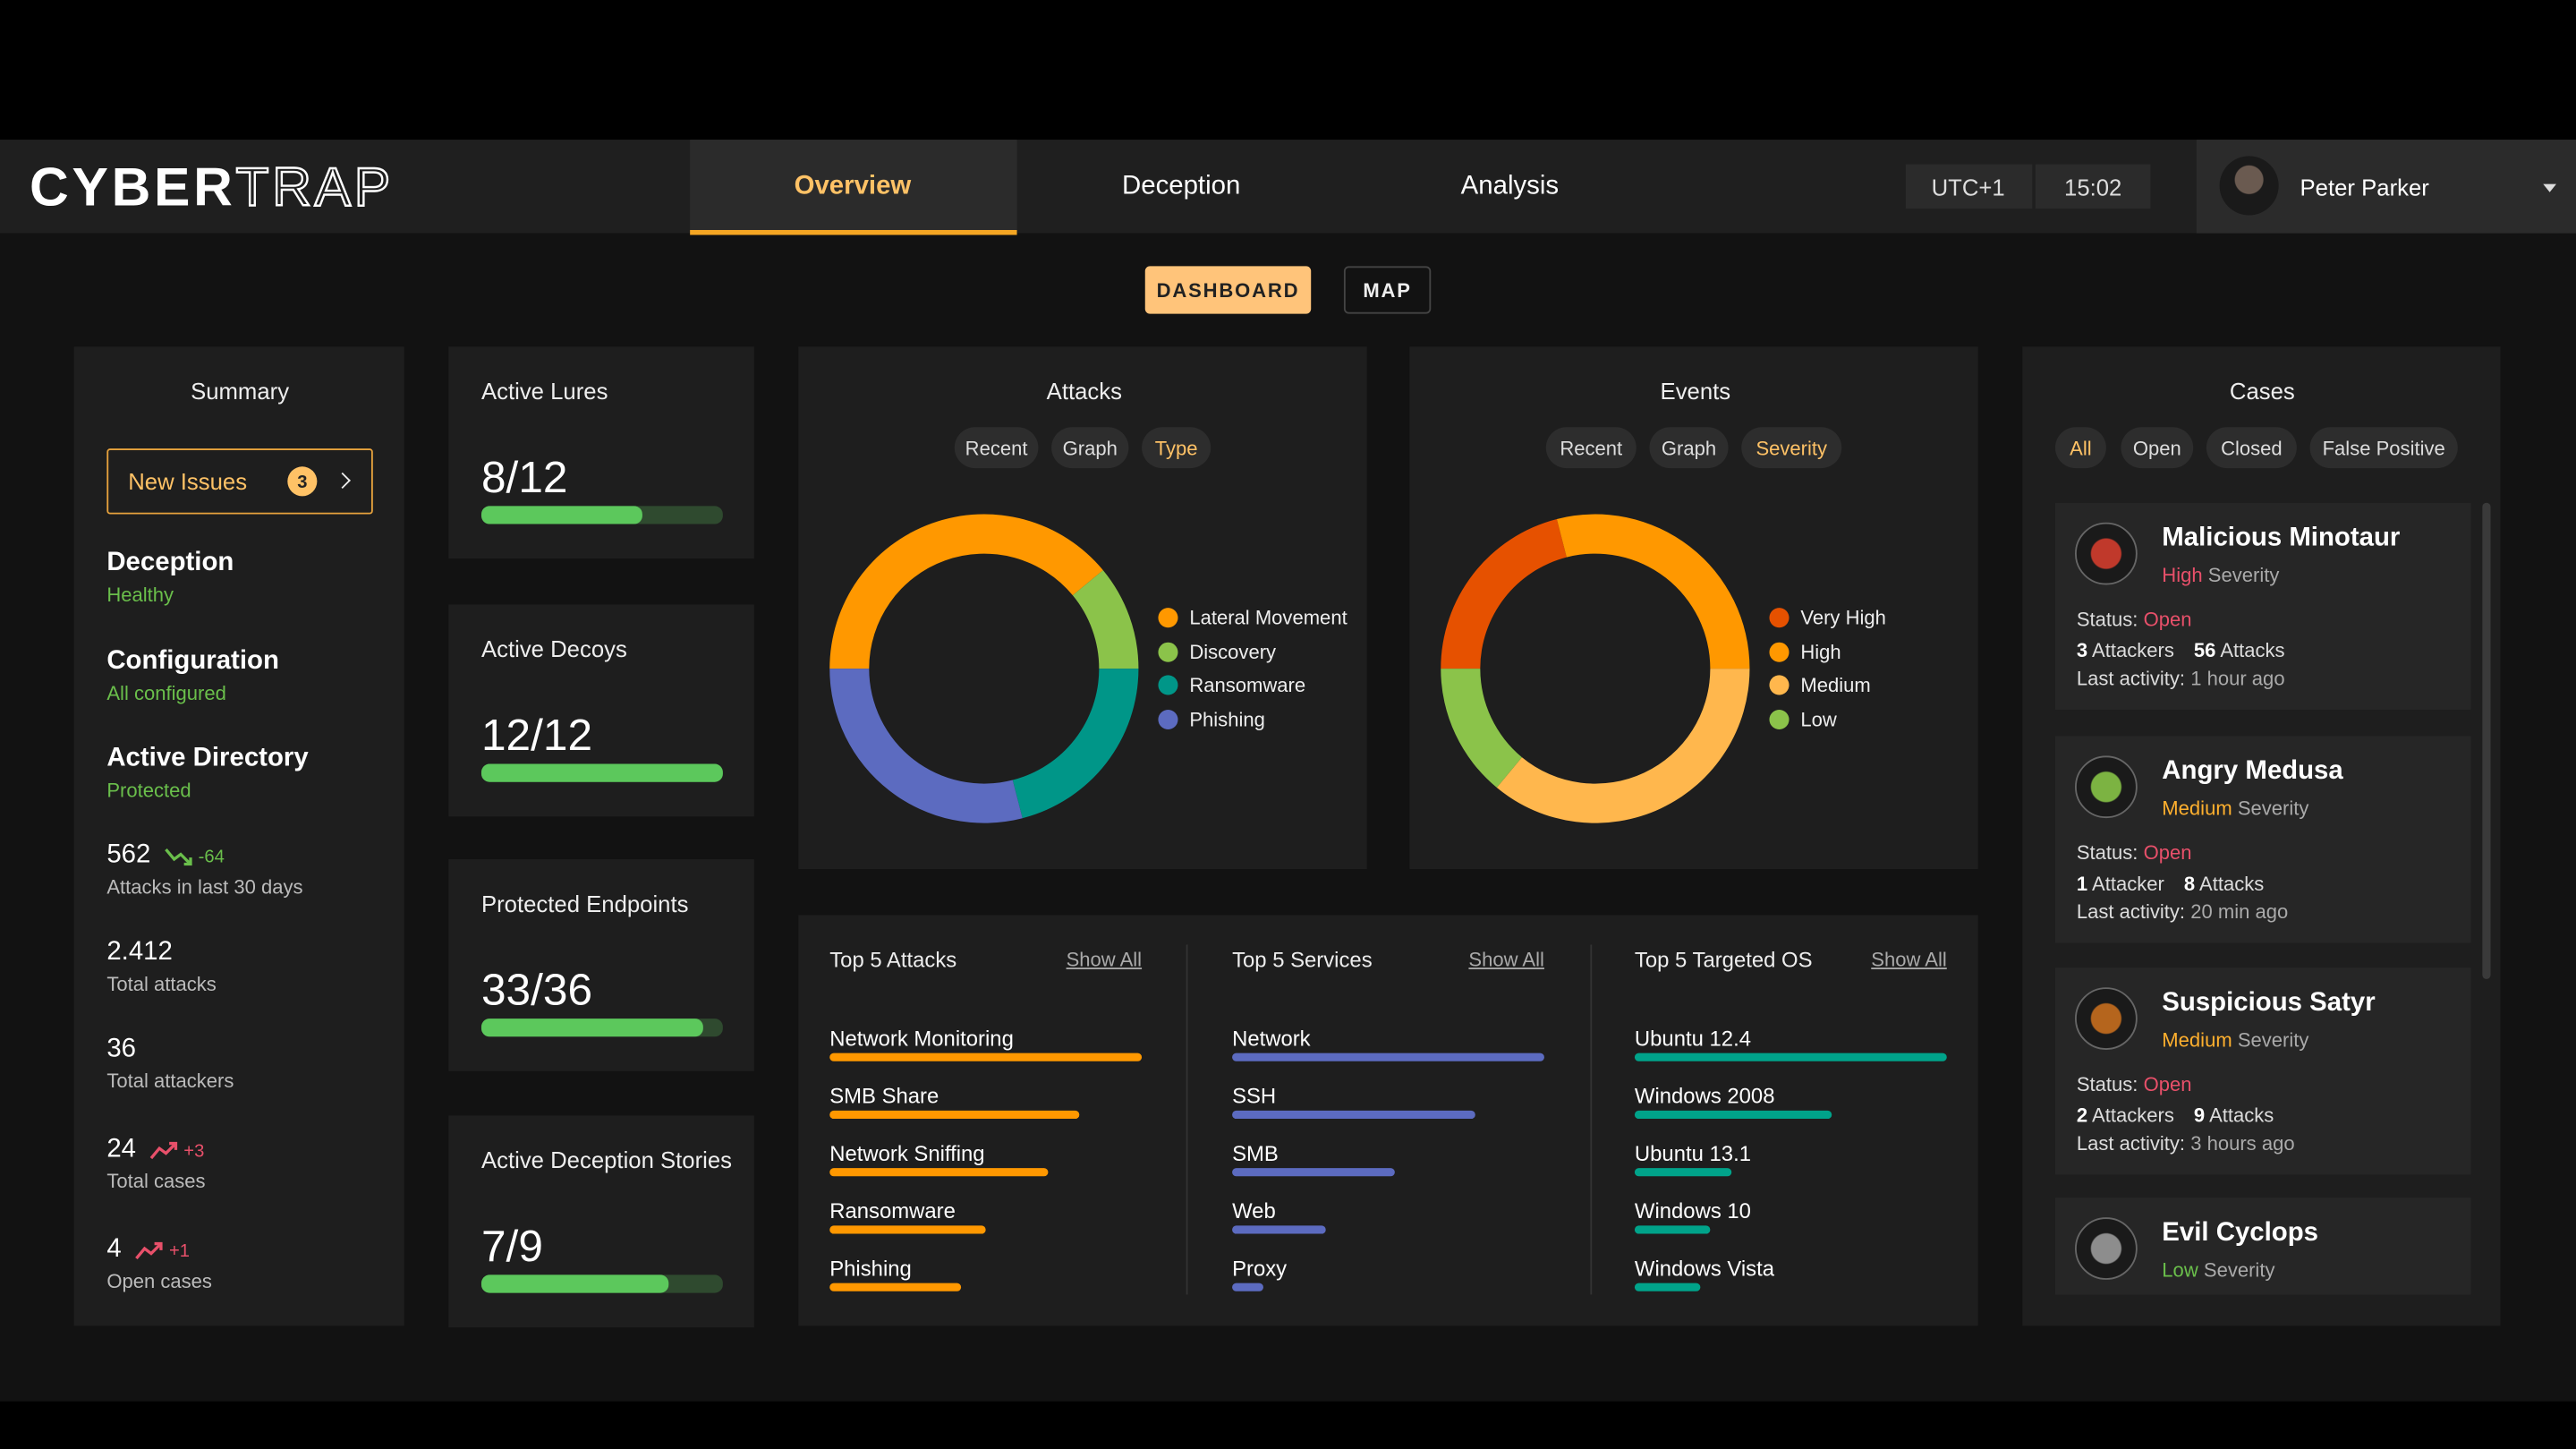 This screenshot has height=1449, width=2576. What do you see at coordinates (2128, 884) in the screenshot?
I see `attackers-label: Attacker` at bounding box center [2128, 884].